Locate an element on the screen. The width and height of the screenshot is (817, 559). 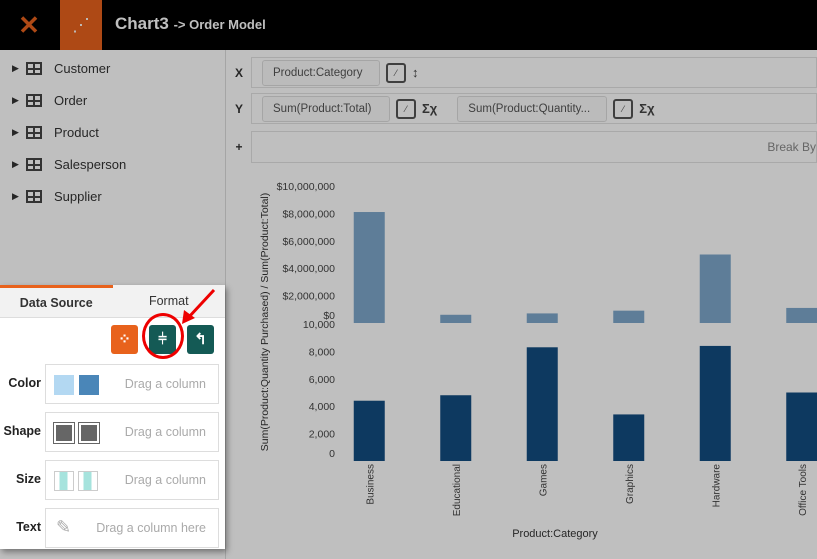
tab-data-source: Data Source is located at coordinates (56, 301).